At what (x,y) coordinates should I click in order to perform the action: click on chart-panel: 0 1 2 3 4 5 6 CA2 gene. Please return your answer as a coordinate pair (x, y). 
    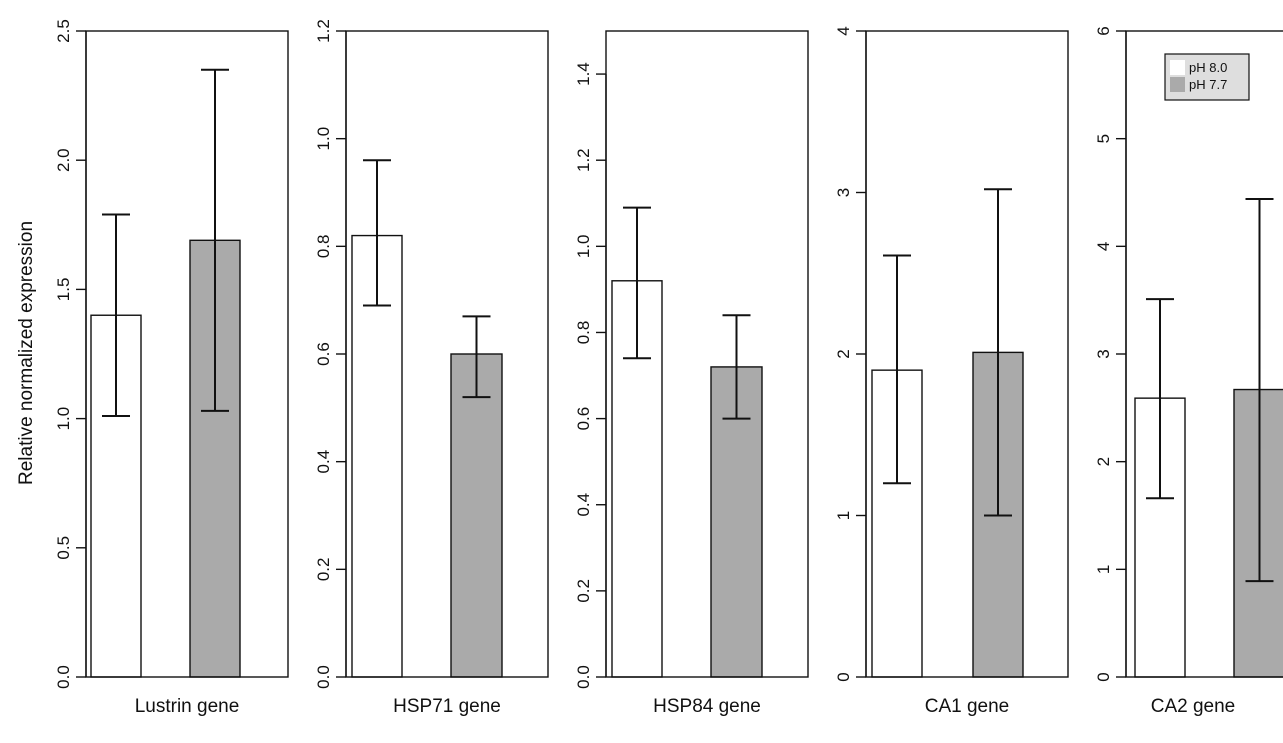
    Looking at the image, I should click on (1188, 371).